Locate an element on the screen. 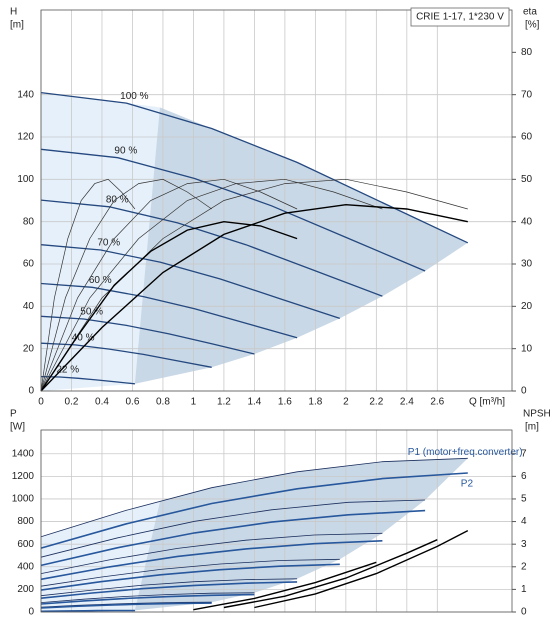 This screenshot has width=553, height=624. x-tick-label: 1.2 is located at coordinates (224, 402).